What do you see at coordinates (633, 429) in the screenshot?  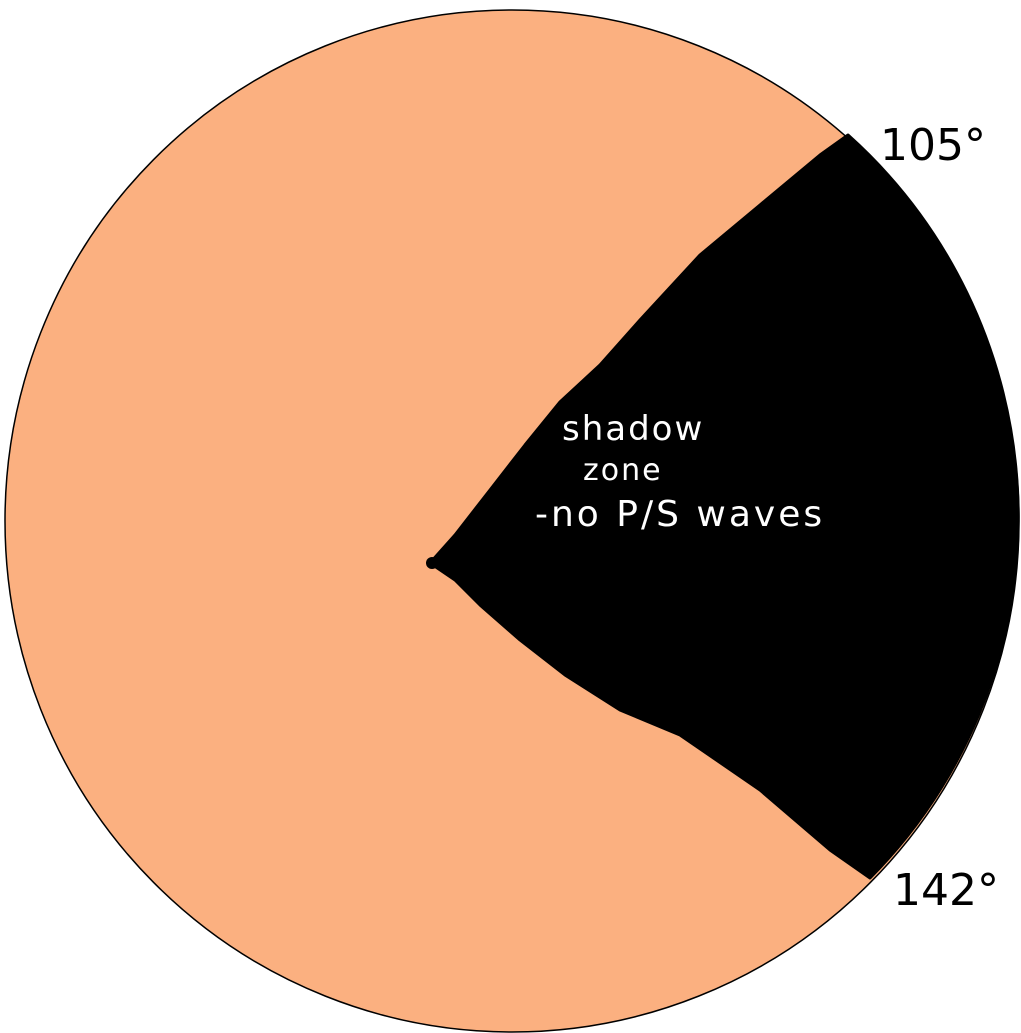 I see `shadow-zone-label-line1: shadow` at bounding box center [633, 429].